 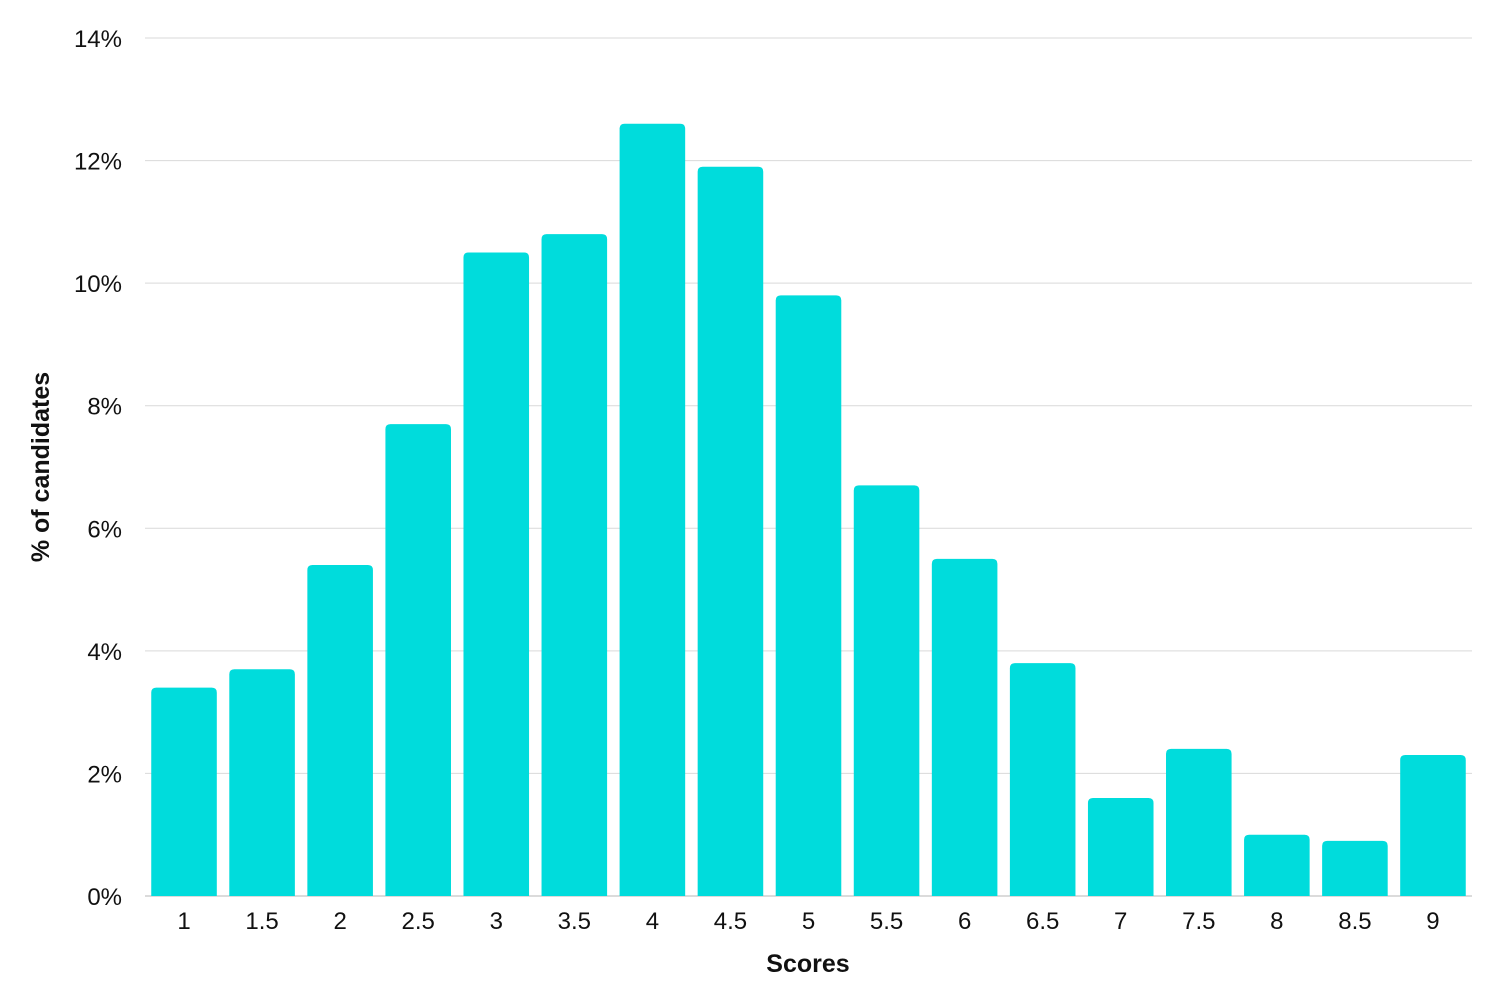 I want to click on y-tick-label: 2%, so click(x=104, y=774).